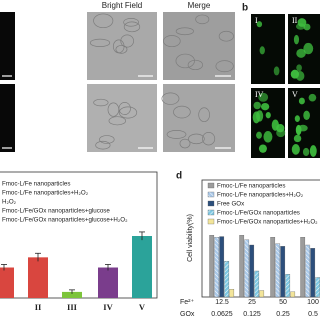  I want to click on x-tick-label: 50, so click(283, 302).